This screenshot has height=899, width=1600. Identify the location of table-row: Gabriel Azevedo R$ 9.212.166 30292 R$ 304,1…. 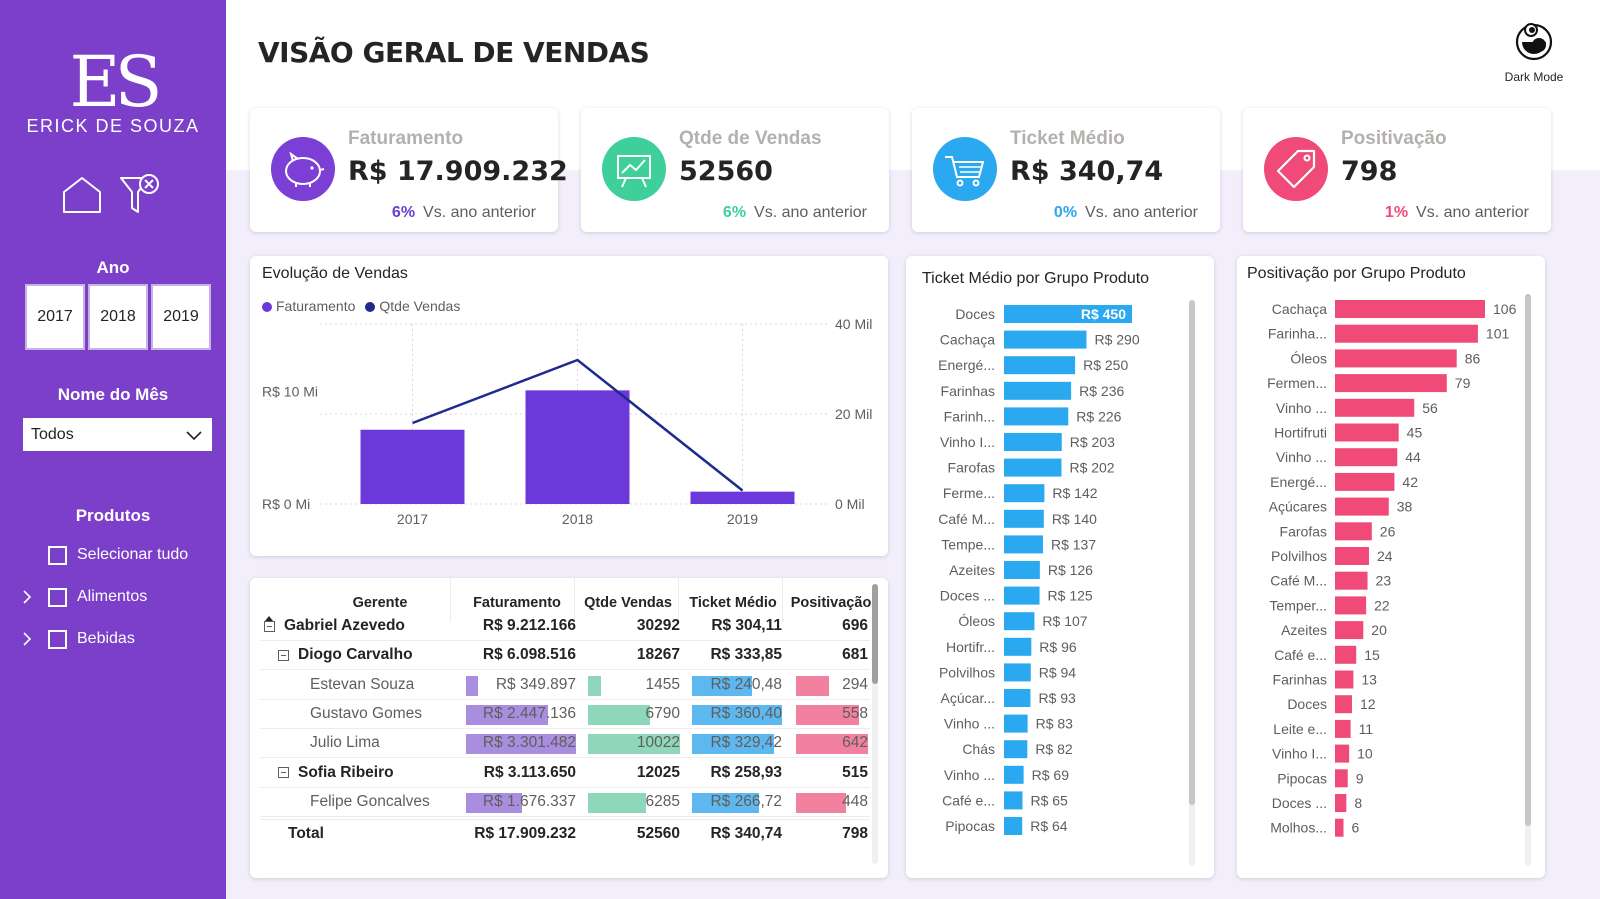
(565, 626).